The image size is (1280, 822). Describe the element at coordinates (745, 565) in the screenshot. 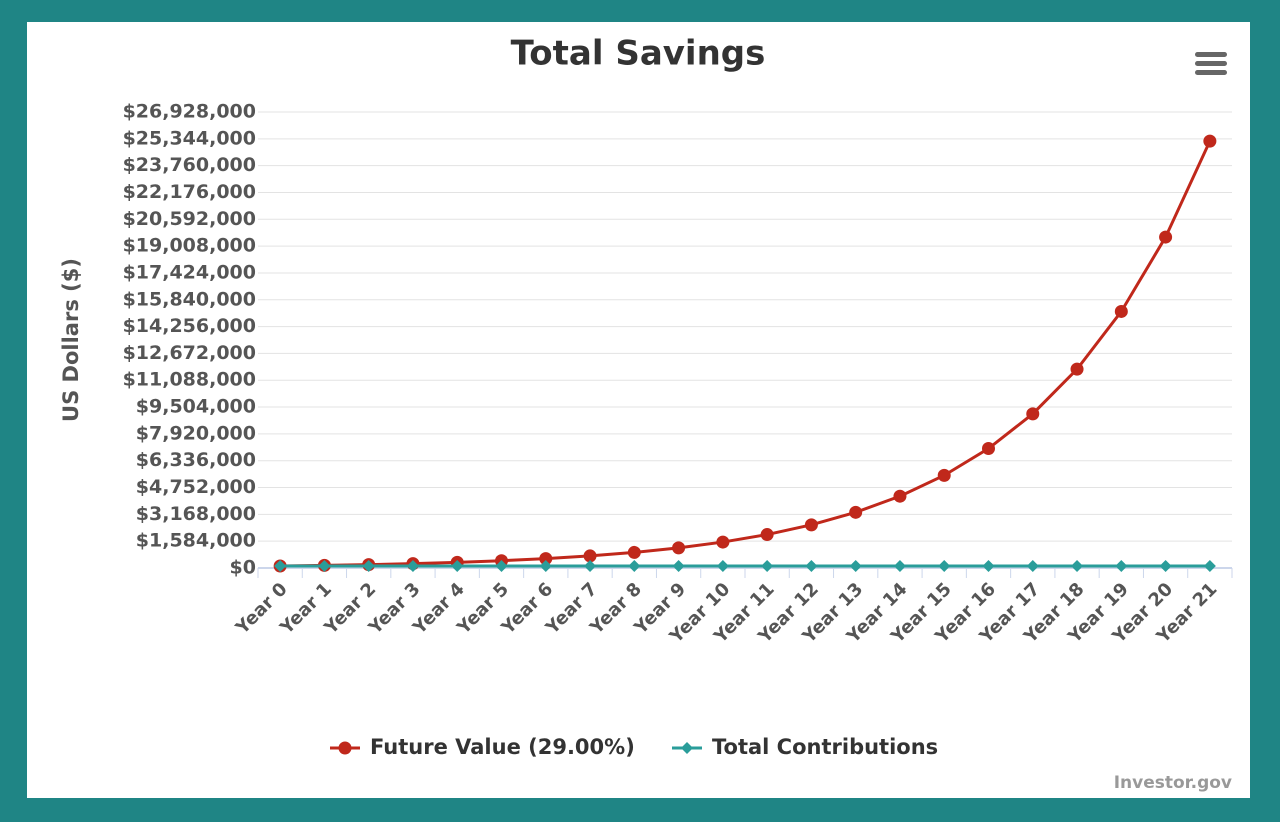

I see `series` at that location.